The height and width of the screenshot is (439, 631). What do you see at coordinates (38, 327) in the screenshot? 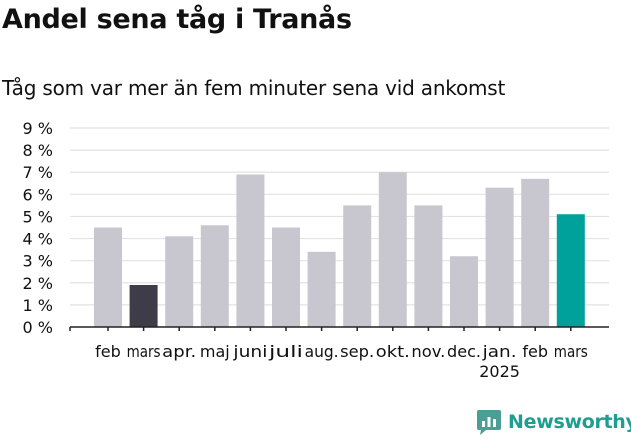
I see `y-tick-label: 0 %` at bounding box center [38, 327].